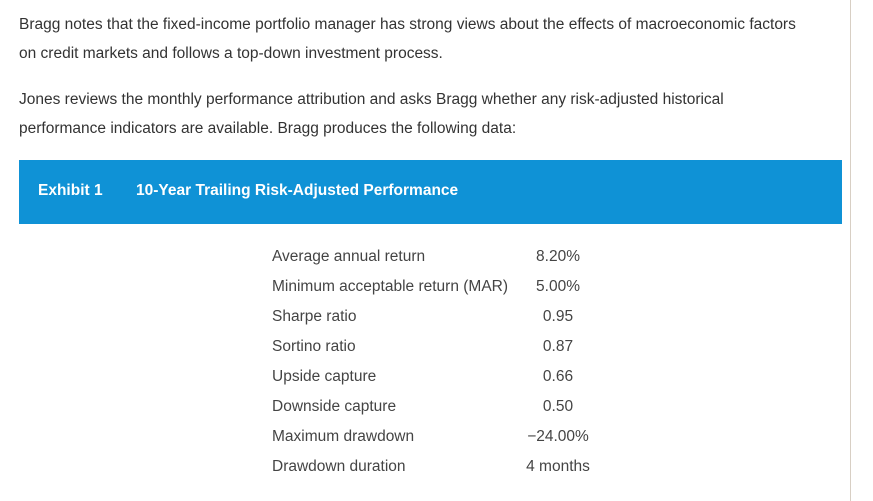 The height and width of the screenshot is (501, 873). Describe the element at coordinates (314, 316) in the screenshot. I see `metric-label: Sharpe ratio` at that location.